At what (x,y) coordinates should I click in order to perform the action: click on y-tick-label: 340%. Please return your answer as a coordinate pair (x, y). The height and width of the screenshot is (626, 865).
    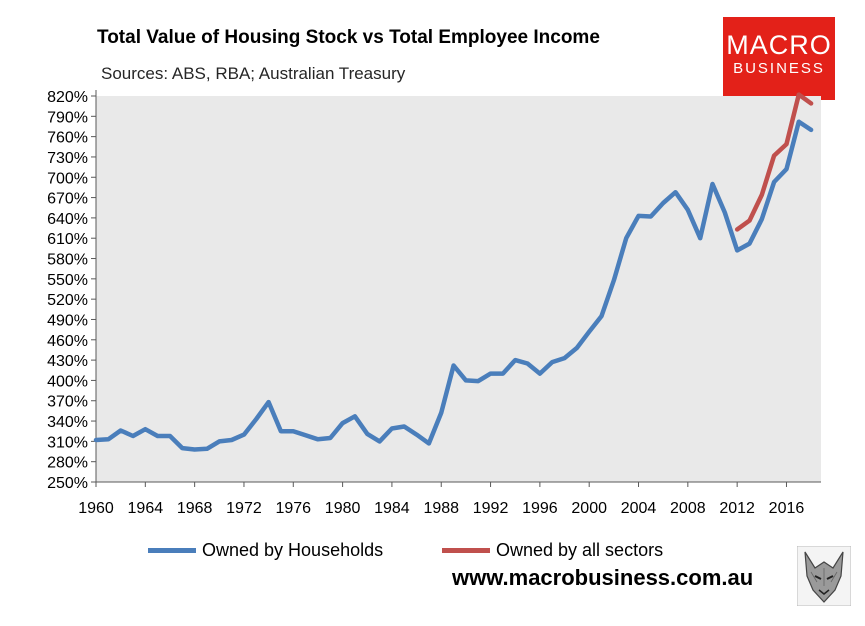
    Looking at the image, I should click on (67, 422).